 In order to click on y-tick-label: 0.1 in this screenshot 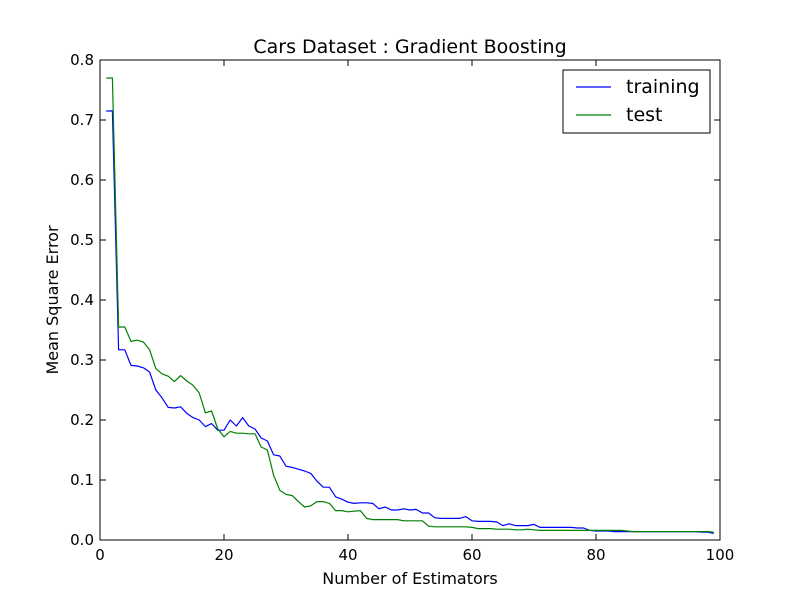, I will do `click(82, 480)`.